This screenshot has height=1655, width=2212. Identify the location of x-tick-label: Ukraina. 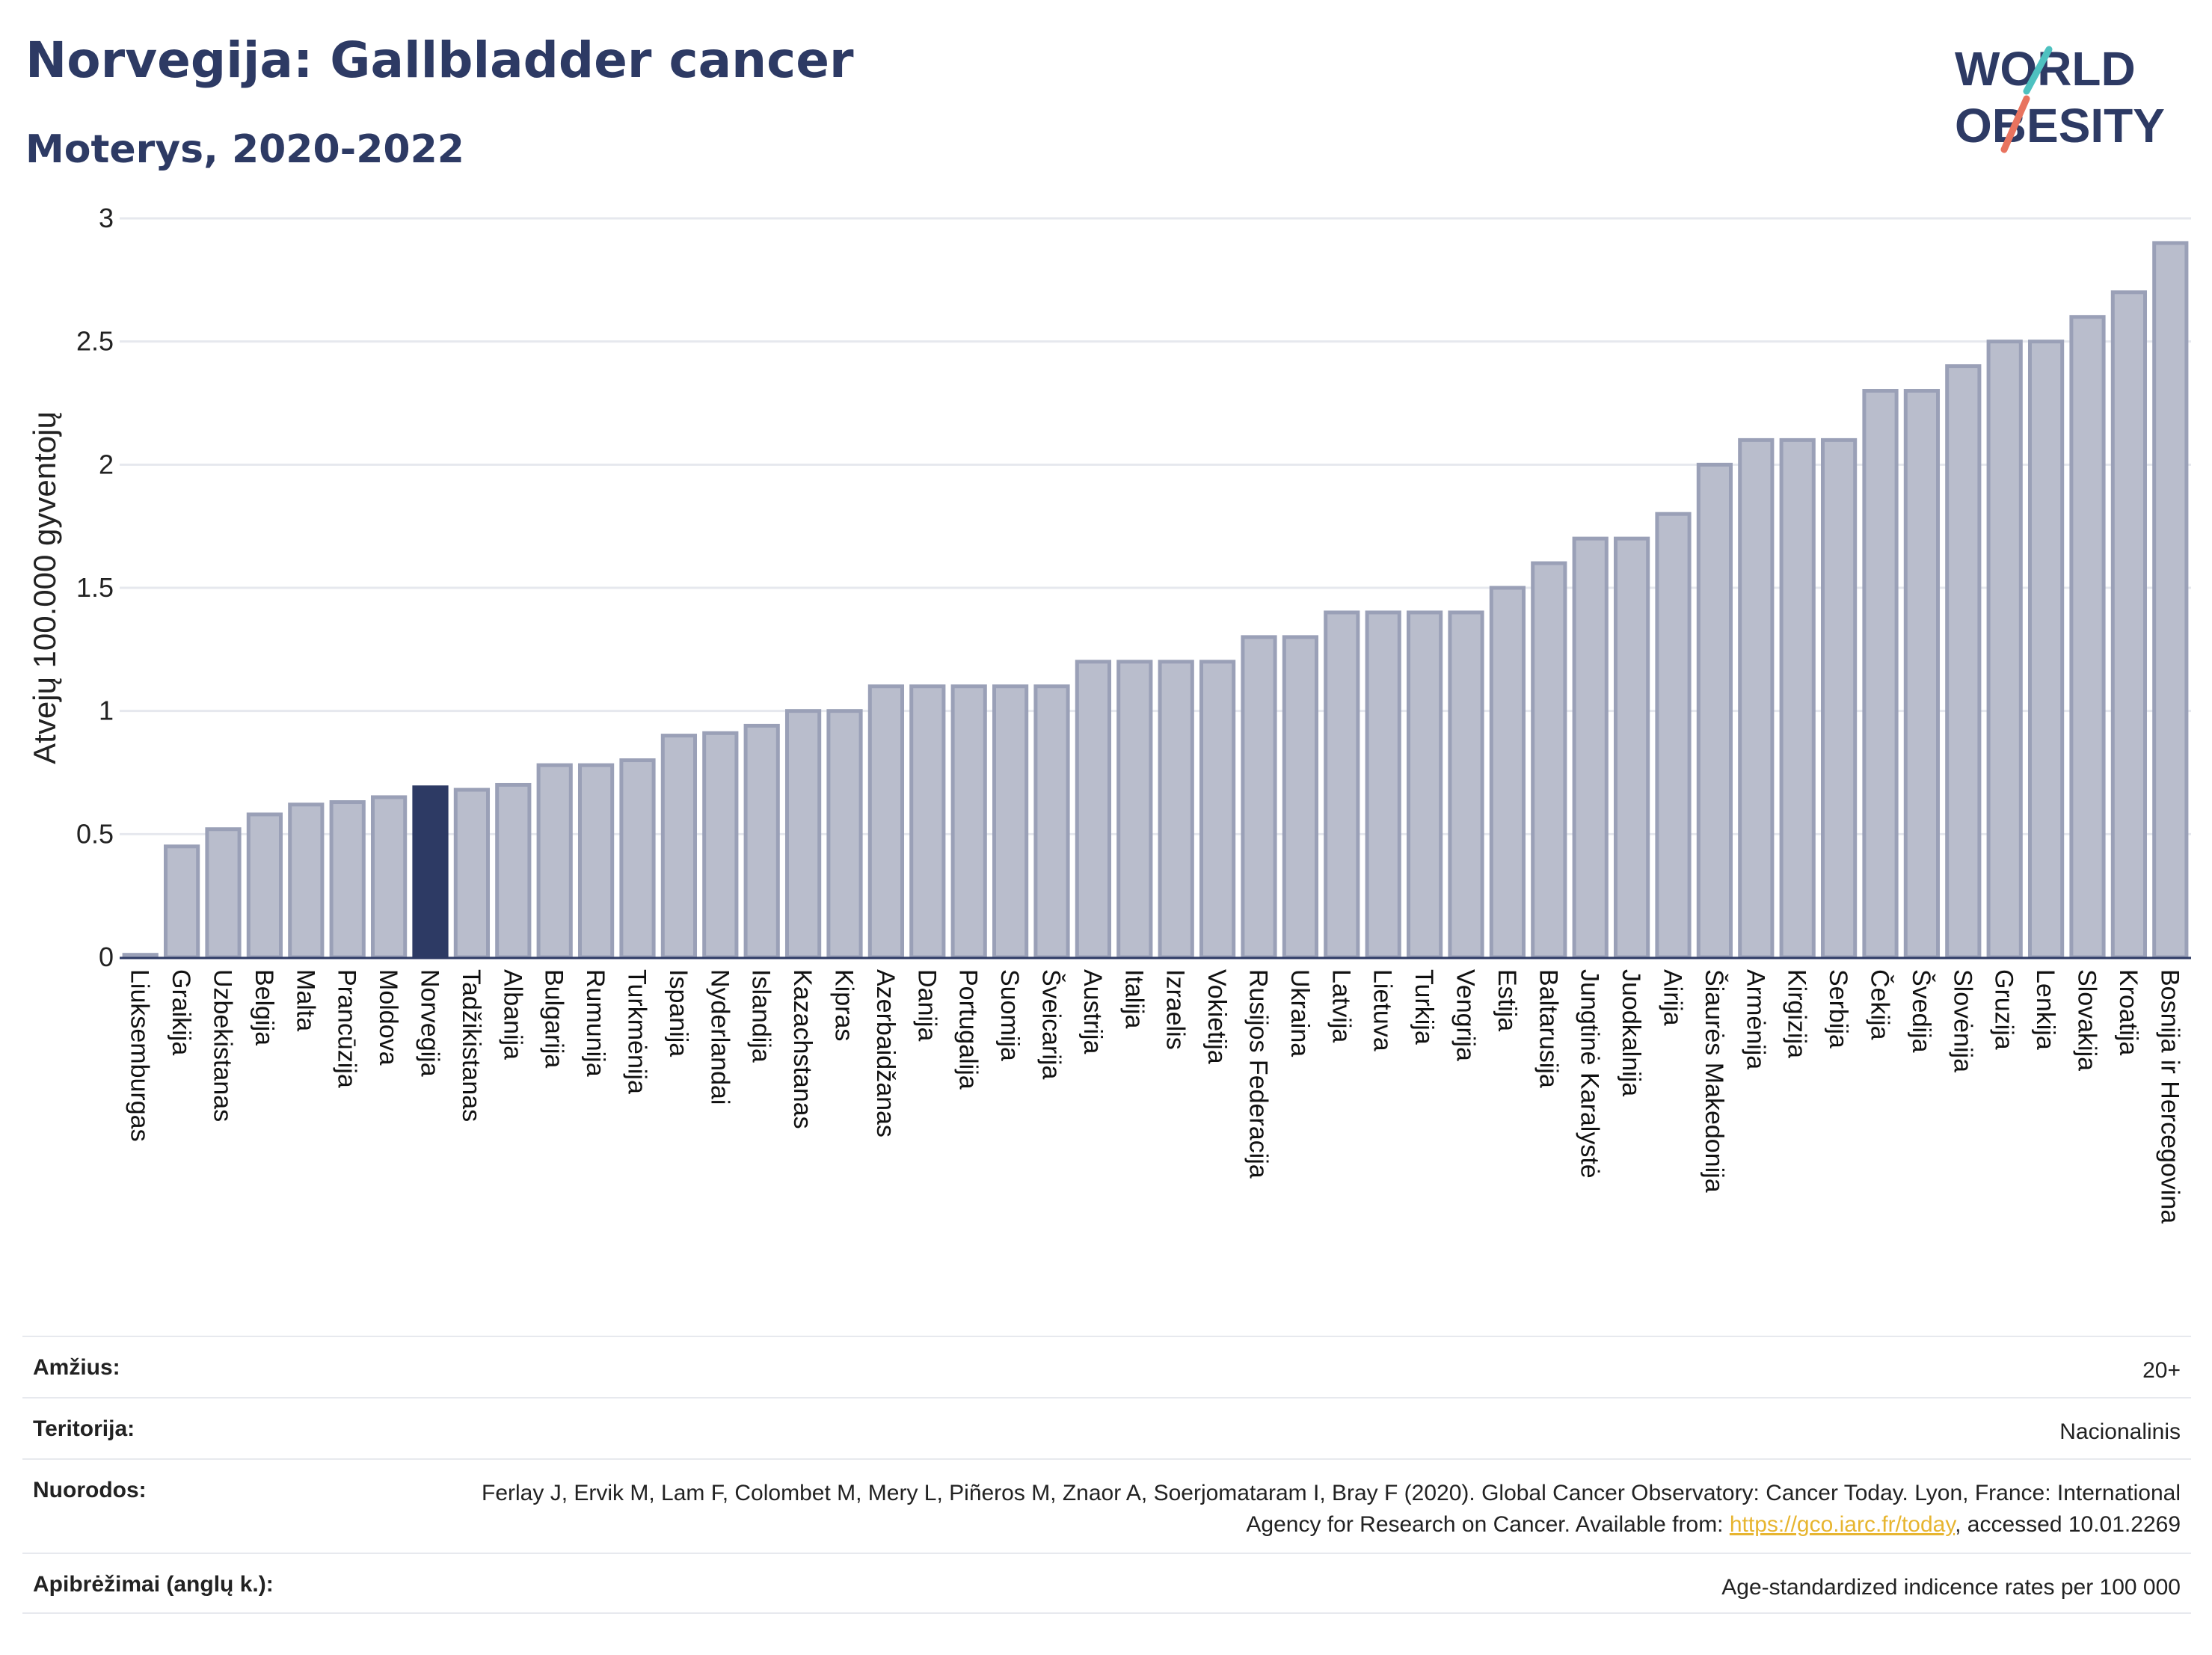
(1299, 1013).